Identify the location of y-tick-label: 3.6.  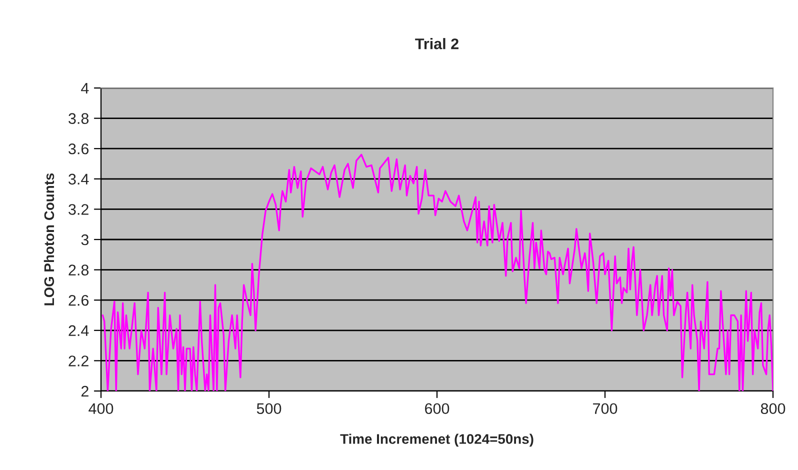
(78, 148).